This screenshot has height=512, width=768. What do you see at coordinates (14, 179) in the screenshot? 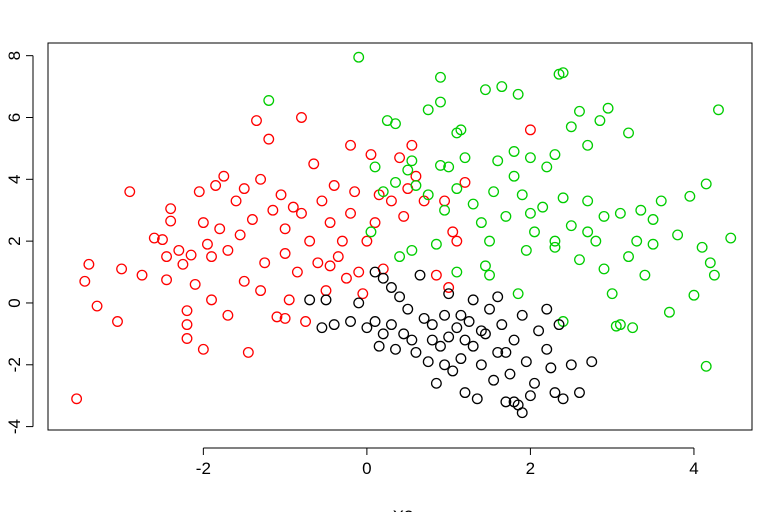
I see `y-tick-label: 4` at bounding box center [14, 179].